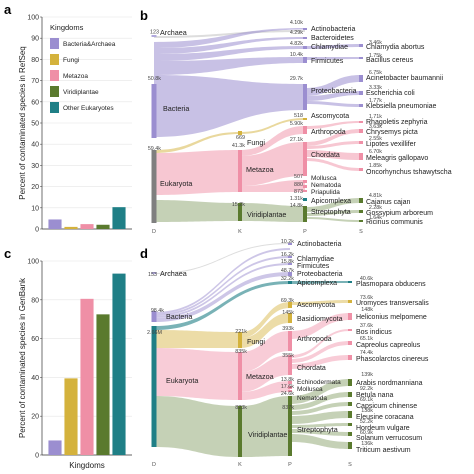 The height and width of the screenshot is (474, 474). I want to click on node-value-firmicutes: 15.8k, so click(287, 262).